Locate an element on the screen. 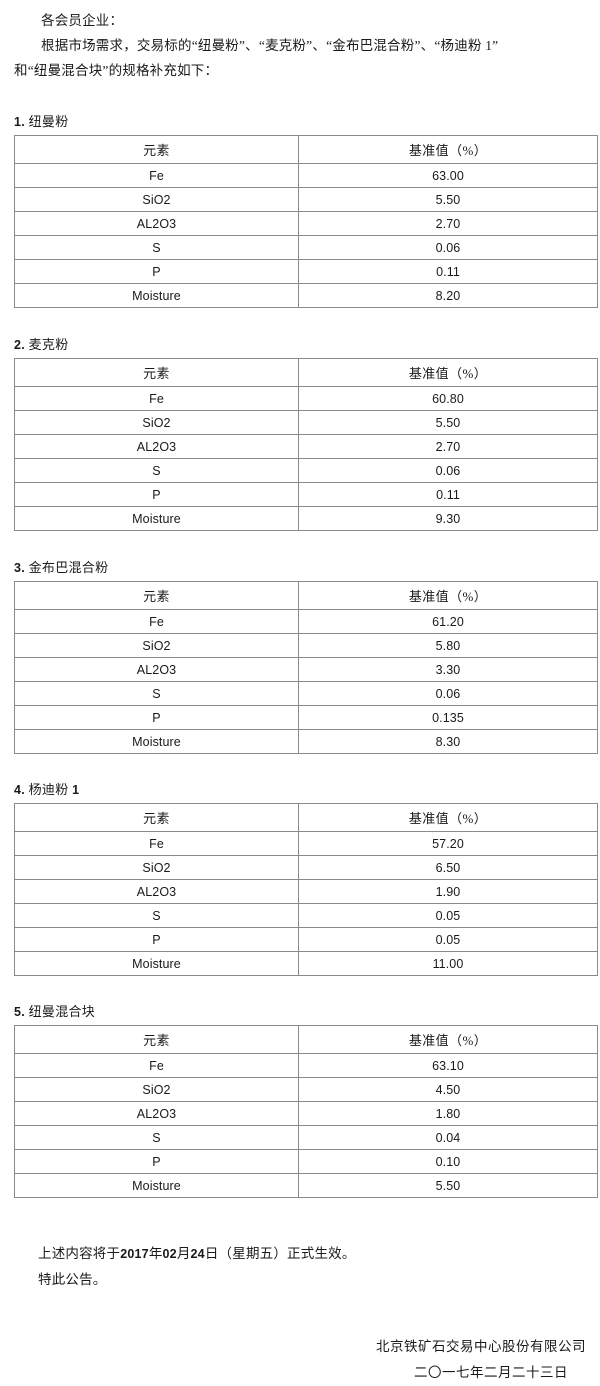 This screenshot has width=600, height=1386. table-row: Moisture 5.50 is located at coordinates (306, 1185).